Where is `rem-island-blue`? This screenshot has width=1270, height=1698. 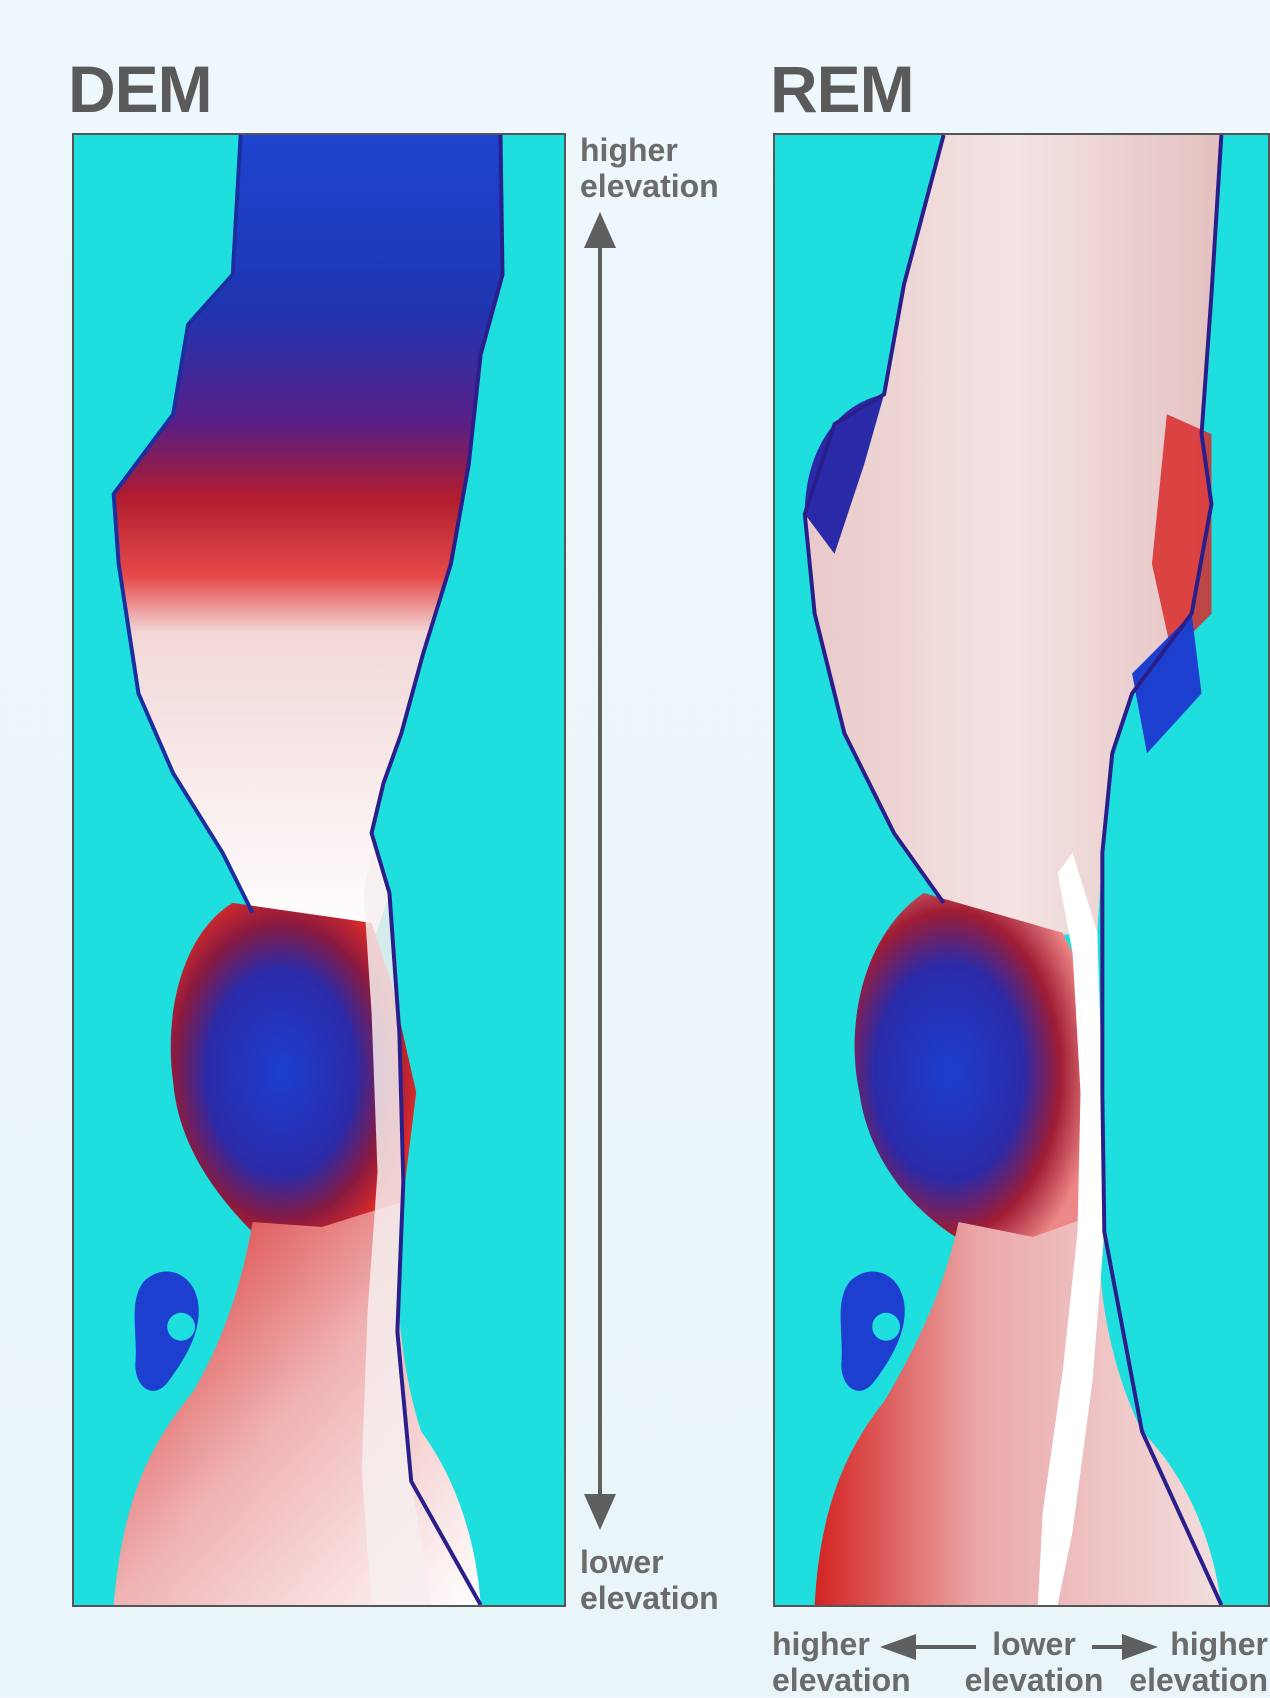
rem-island-blue is located at coordinates (872, 1331).